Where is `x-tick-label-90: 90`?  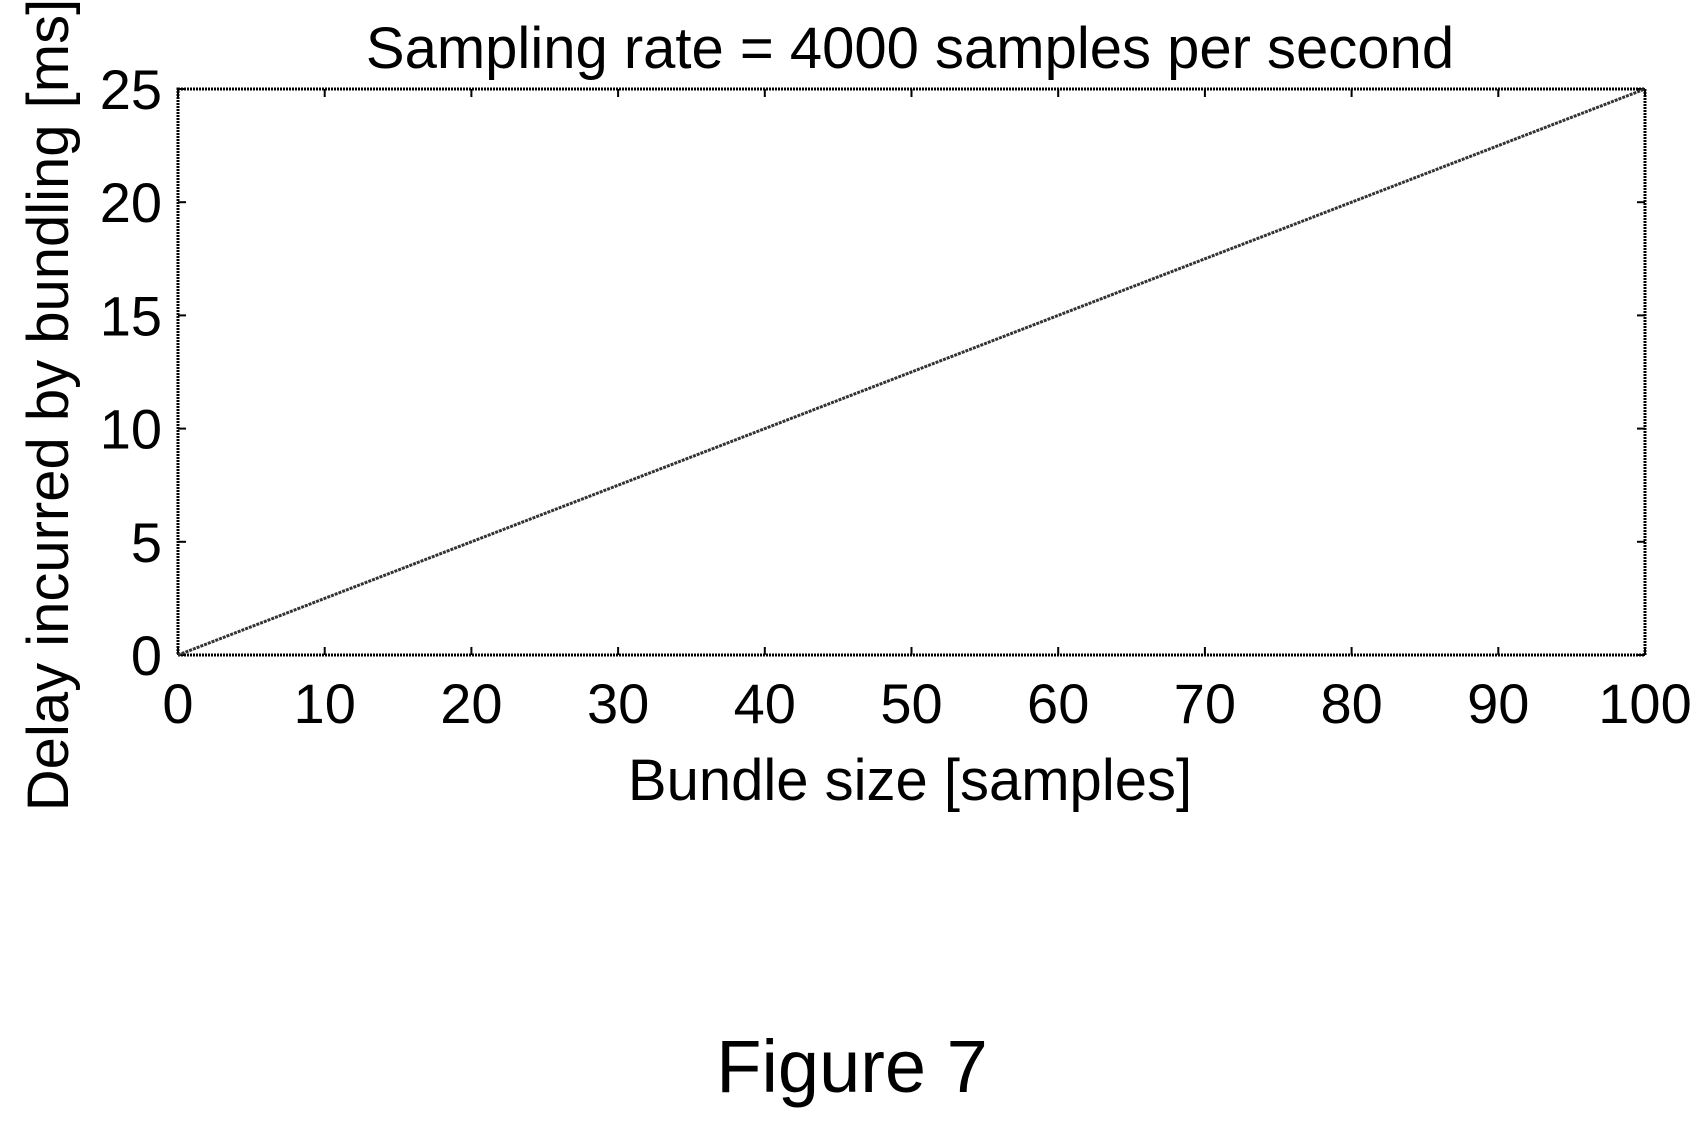 x-tick-label-90: 90 is located at coordinates (1498, 703).